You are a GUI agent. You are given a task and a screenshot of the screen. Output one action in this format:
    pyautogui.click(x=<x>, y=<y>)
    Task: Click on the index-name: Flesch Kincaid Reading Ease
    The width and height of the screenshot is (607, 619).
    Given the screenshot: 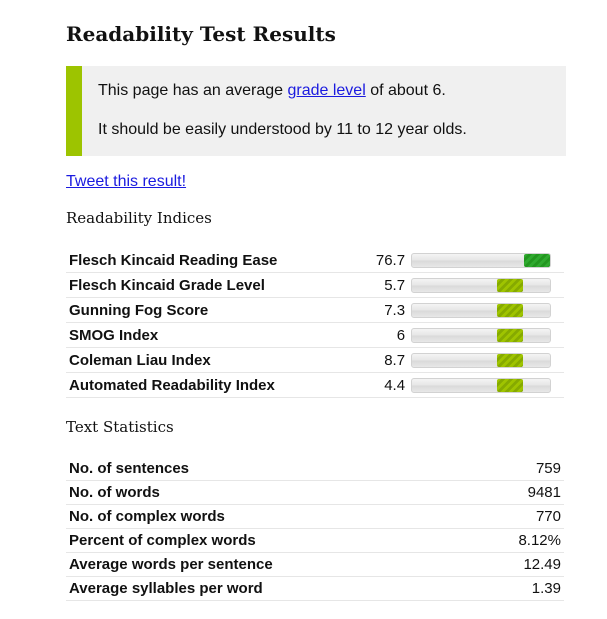 What is the action you would take?
    pyautogui.click(x=186, y=260)
    